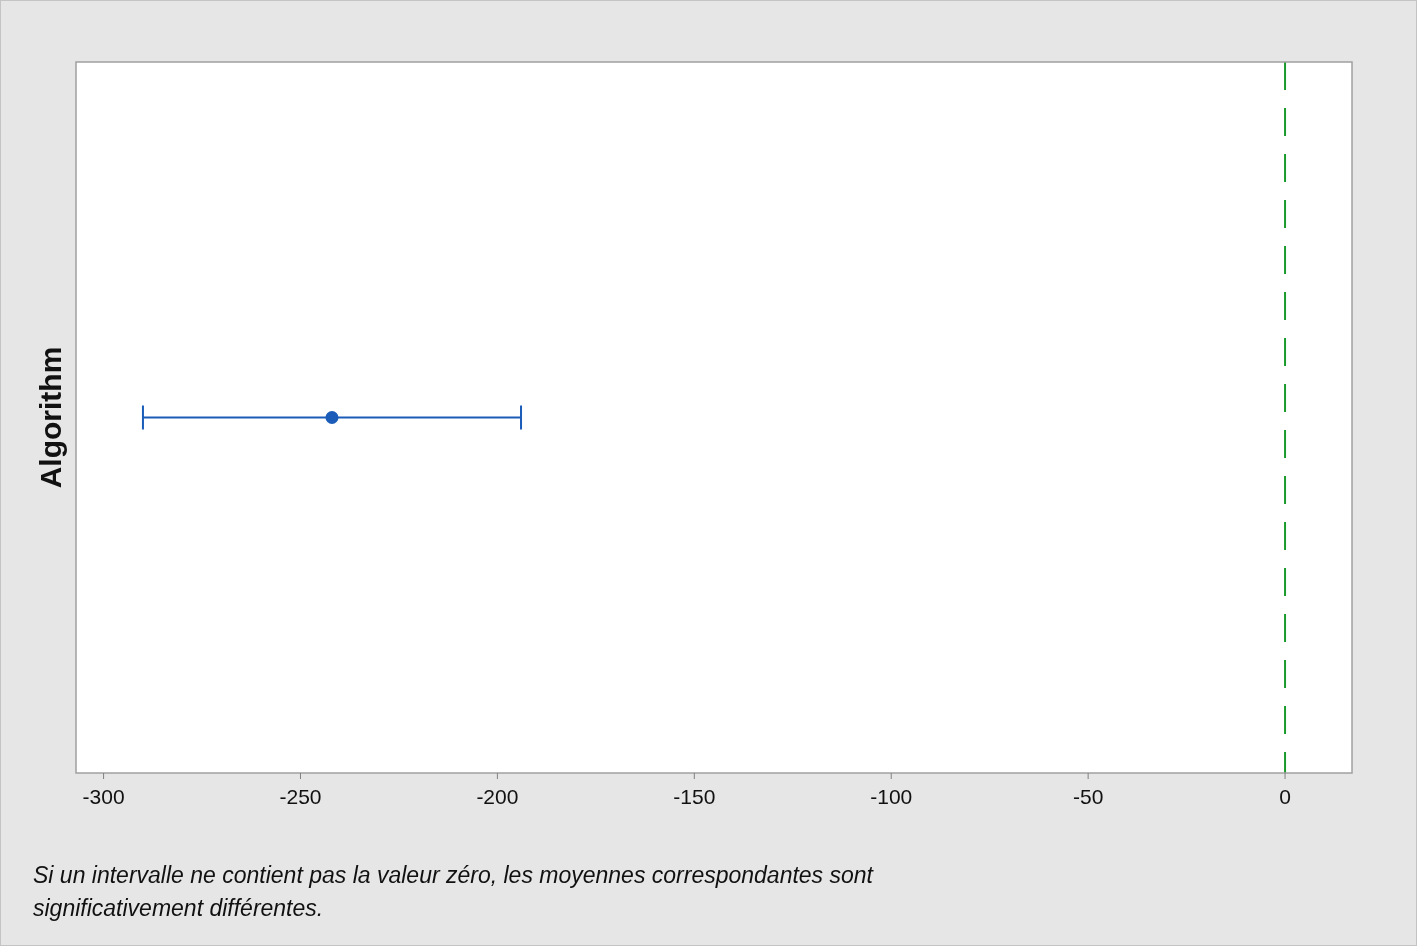  I want to click on x-tick-label: -50, so click(1088, 796).